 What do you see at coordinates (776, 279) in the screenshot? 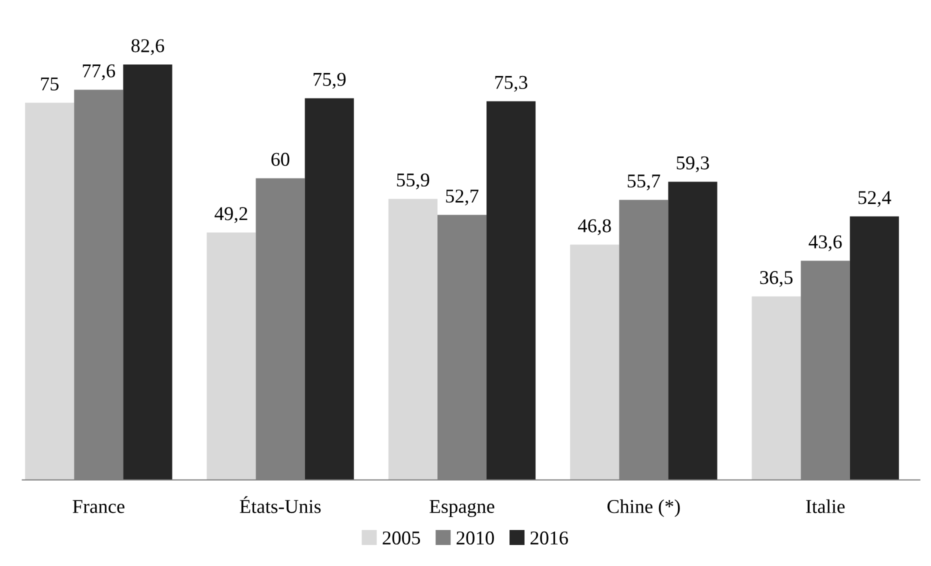
I see `data-label: 36,5` at bounding box center [776, 279].